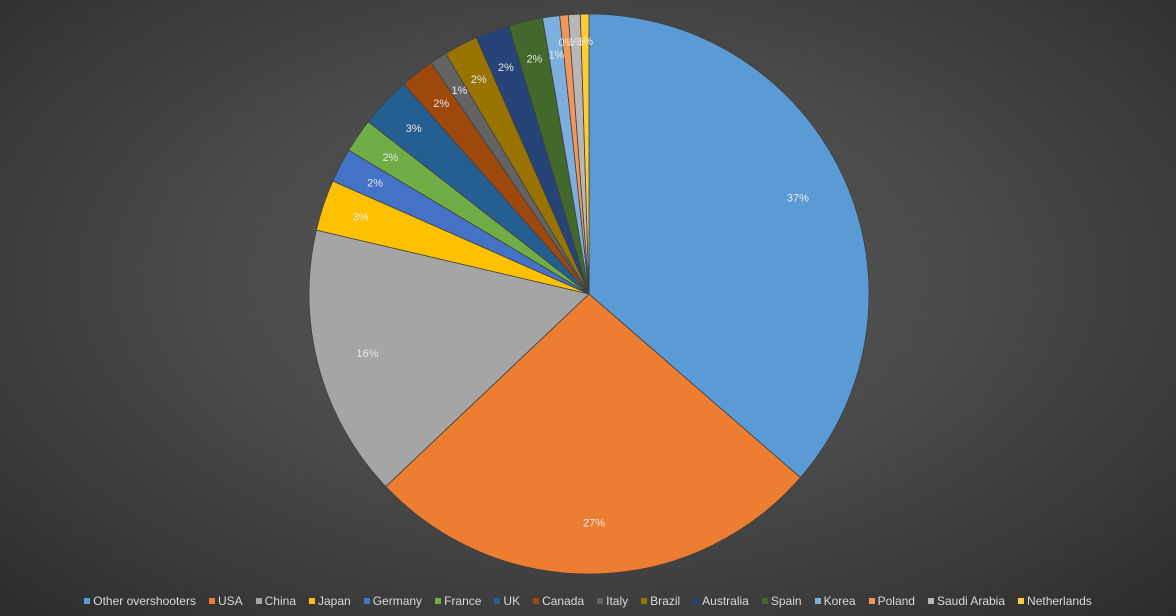 The image size is (1176, 616). I want to click on legend-label: Canada, so click(563, 601).